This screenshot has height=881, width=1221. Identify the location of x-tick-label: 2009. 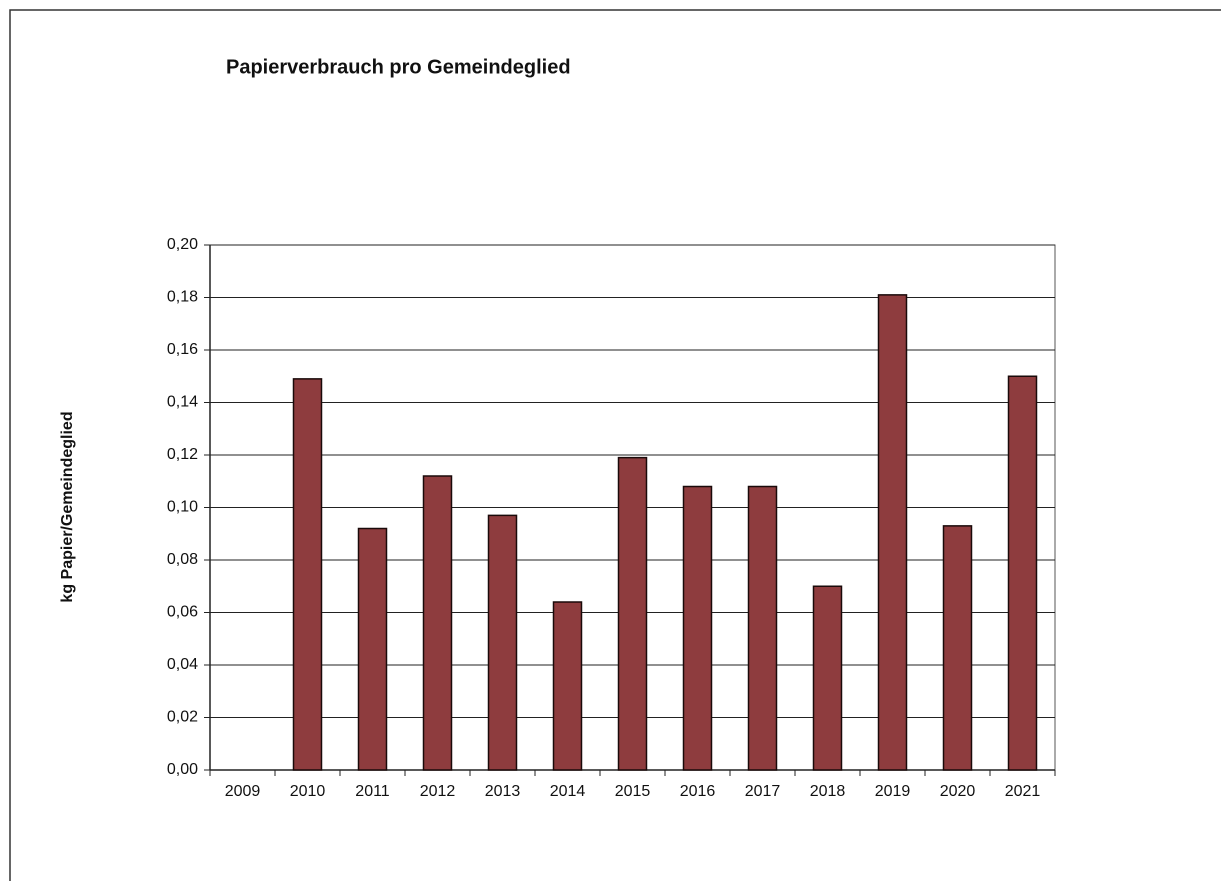
(243, 791).